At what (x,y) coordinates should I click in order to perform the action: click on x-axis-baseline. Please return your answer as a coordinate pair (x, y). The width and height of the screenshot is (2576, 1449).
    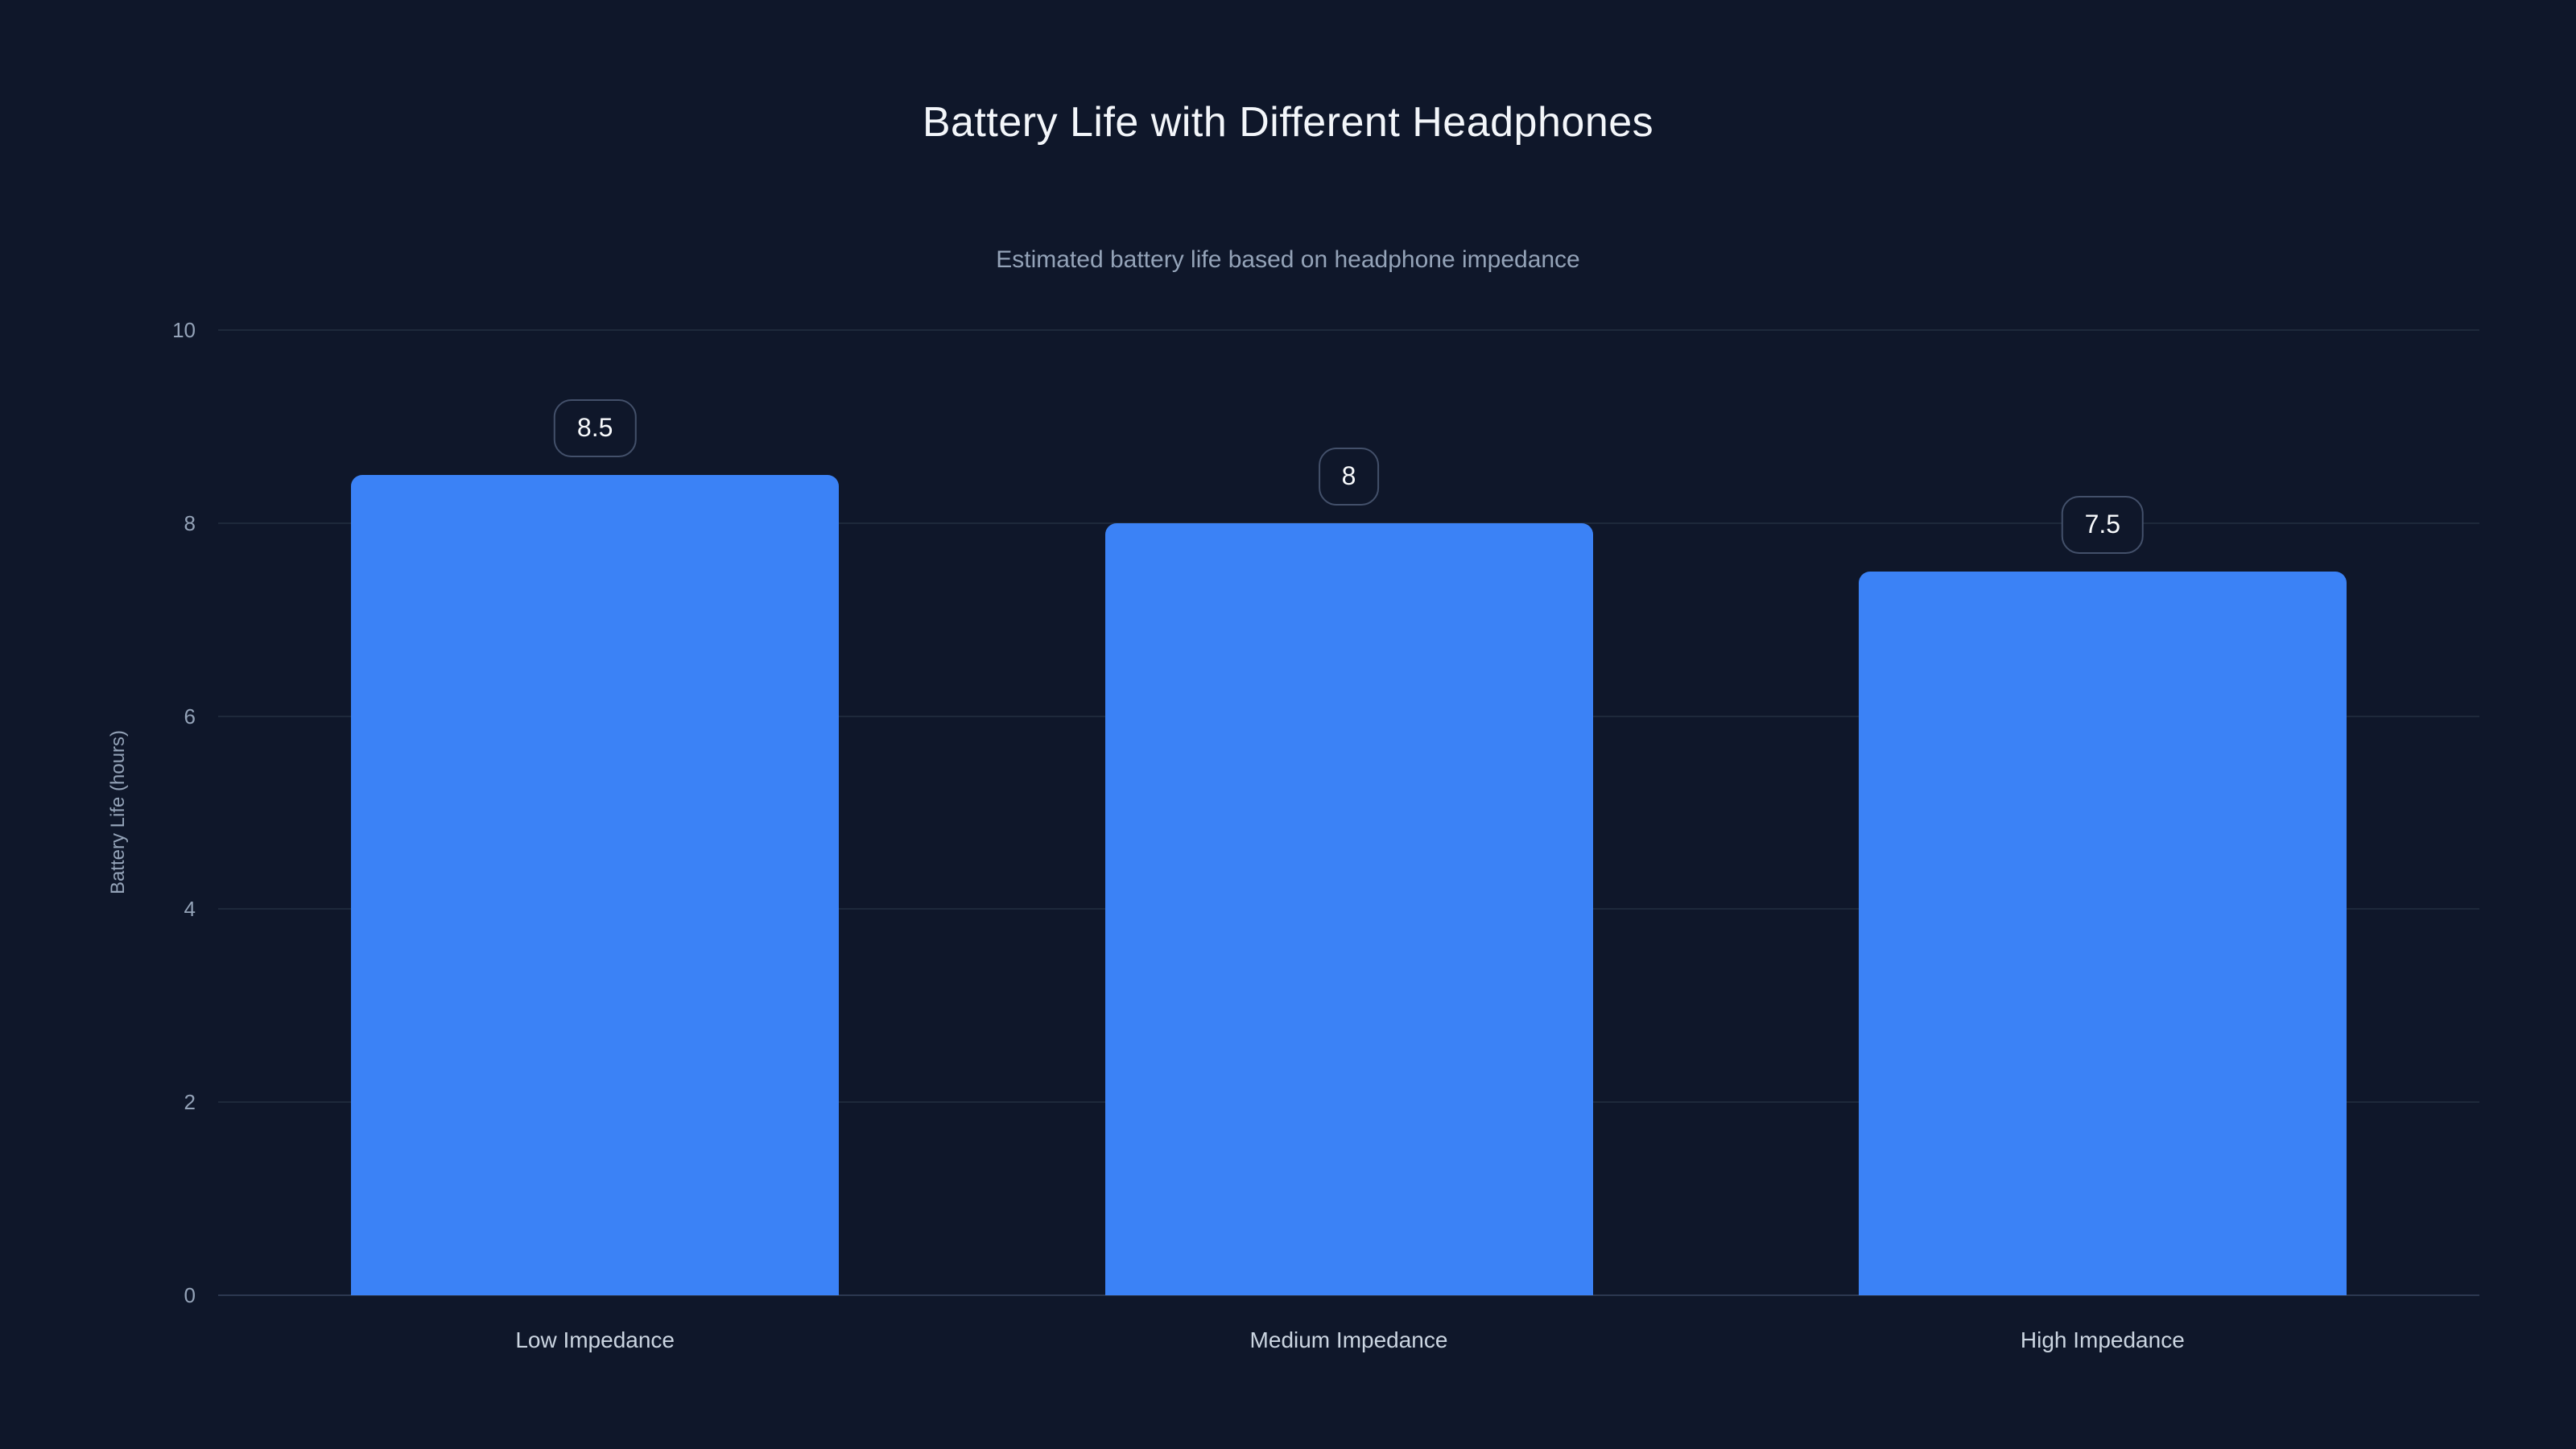
    Looking at the image, I should click on (1348, 1295).